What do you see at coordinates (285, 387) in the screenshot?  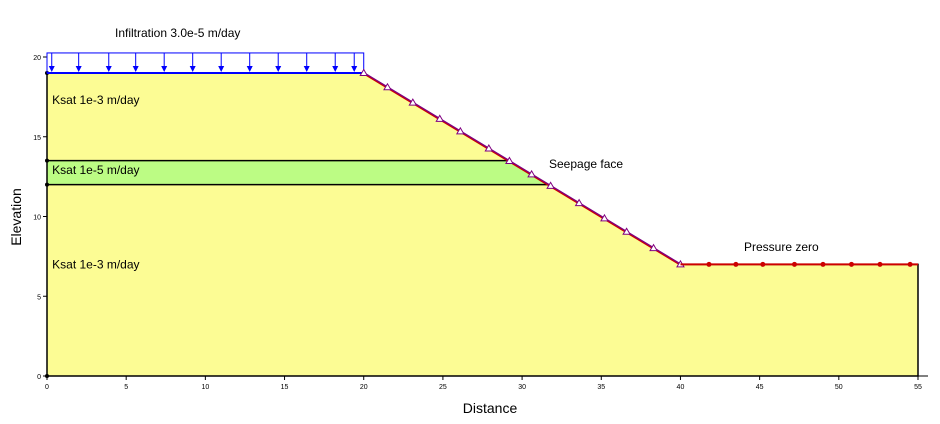 I see `x-tick-label: 15` at bounding box center [285, 387].